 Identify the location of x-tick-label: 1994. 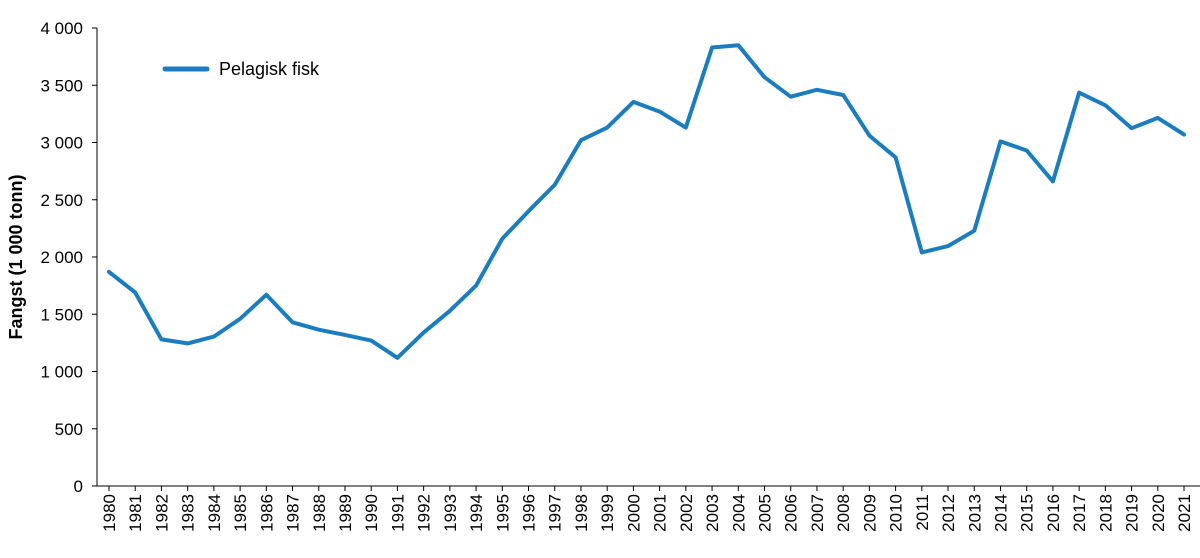
(476, 513).